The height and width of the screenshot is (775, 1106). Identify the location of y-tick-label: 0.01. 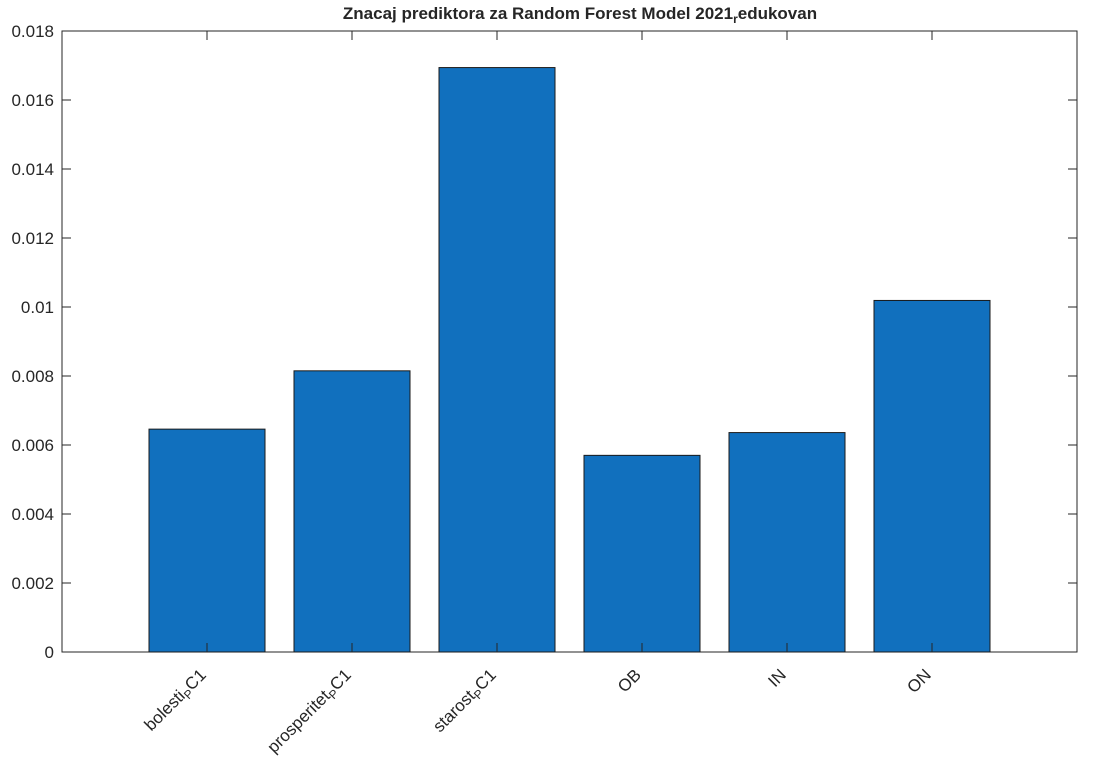
(37, 307).